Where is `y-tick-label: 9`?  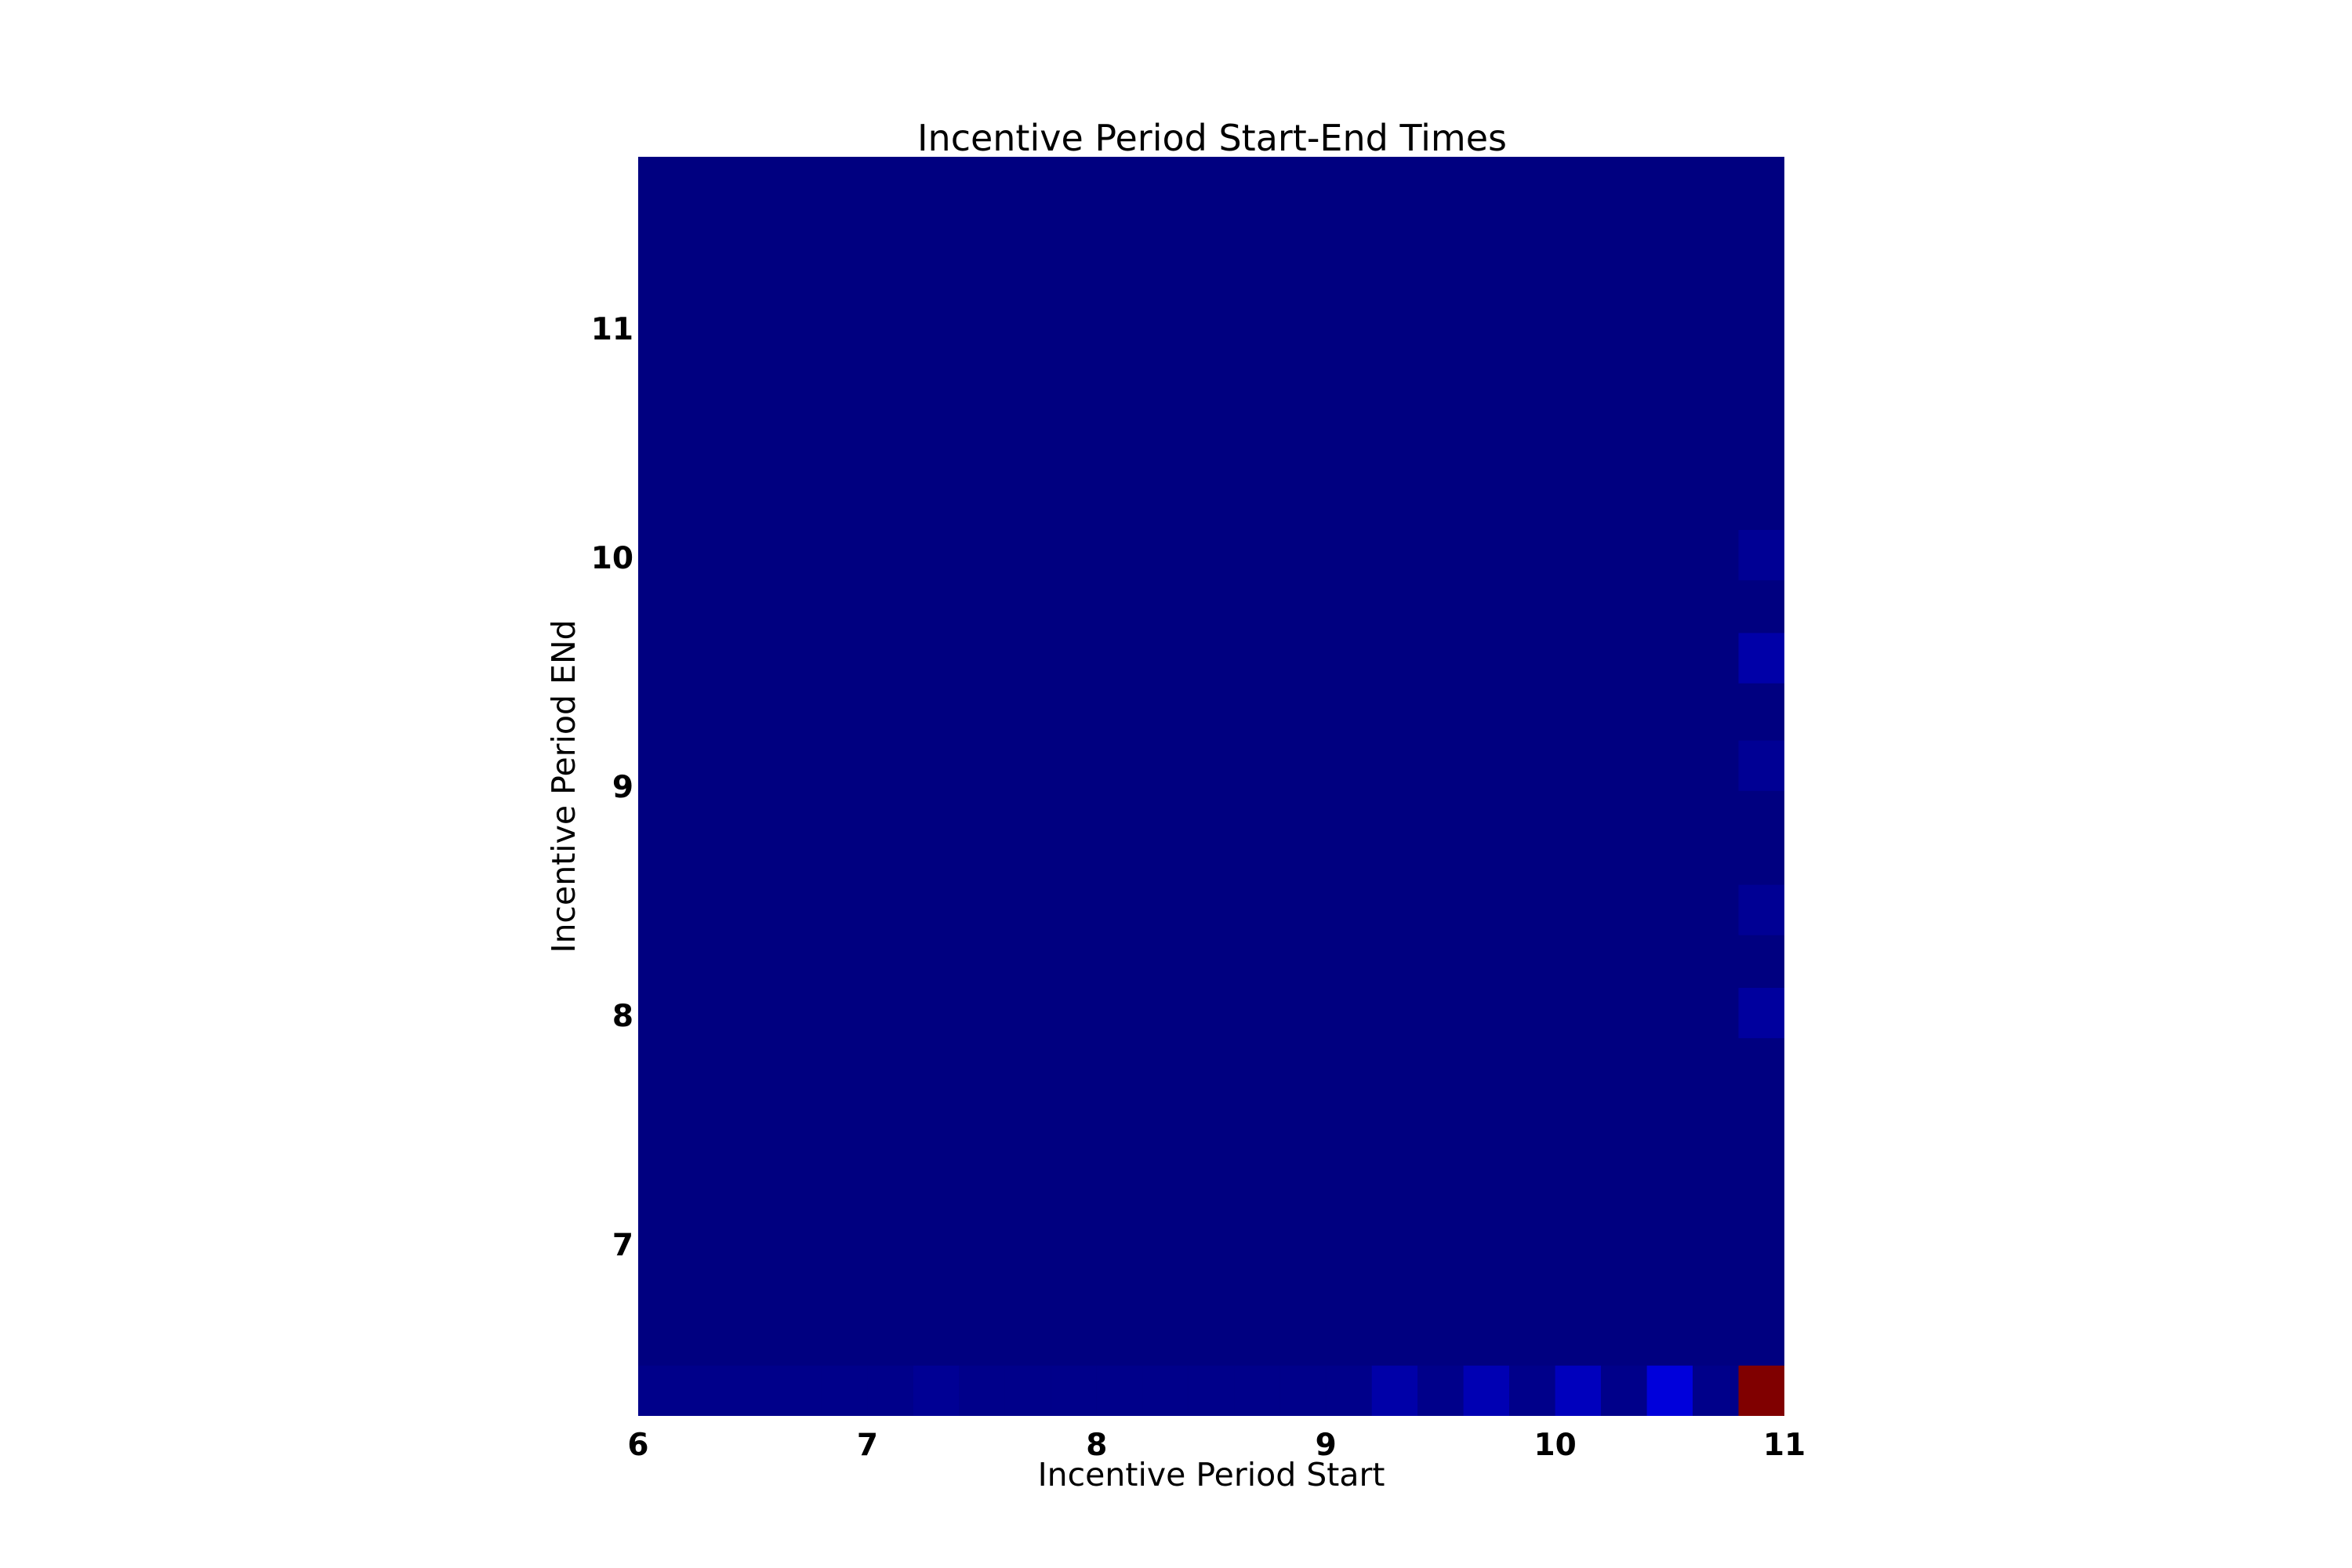 y-tick-label: 9 is located at coordinates (622, 787).